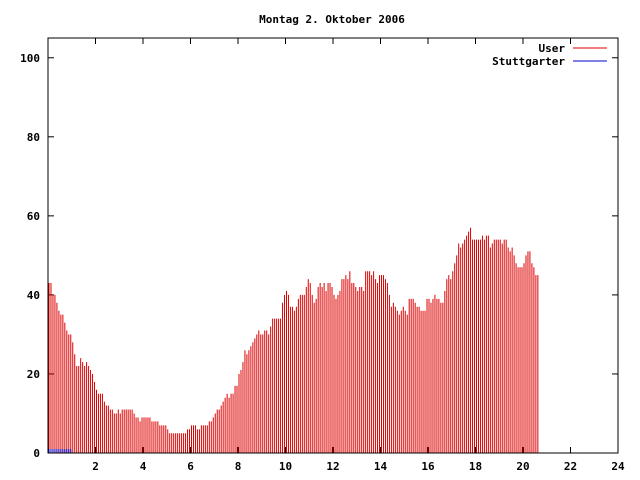 This screenshot has height=480, width=640. Describe the element at coordinates (190, 466) in the screenshot. I see `x-tick-label: 6` at that location.